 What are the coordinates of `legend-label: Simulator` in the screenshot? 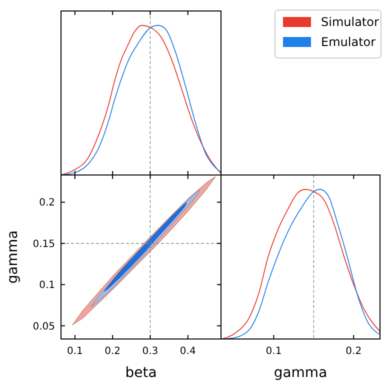 It's located at (350, 22).